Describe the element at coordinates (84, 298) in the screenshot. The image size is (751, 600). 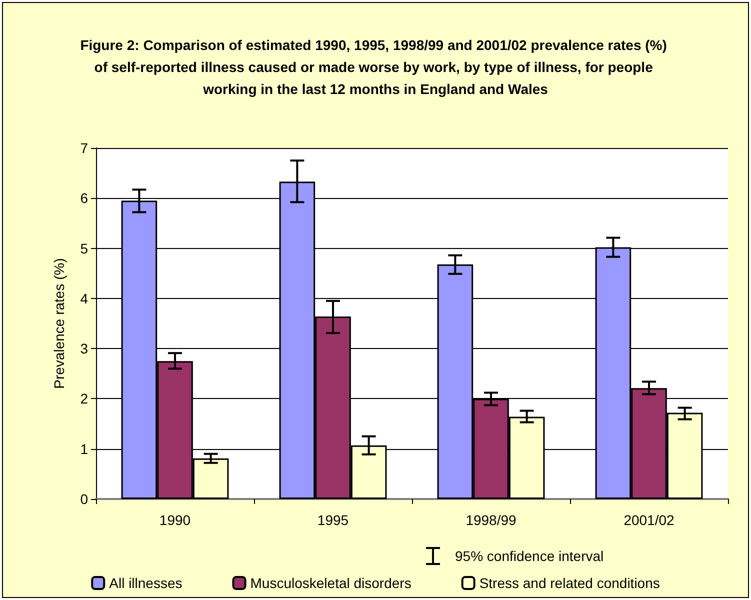
I see `y-tick-label: 4` at that location.